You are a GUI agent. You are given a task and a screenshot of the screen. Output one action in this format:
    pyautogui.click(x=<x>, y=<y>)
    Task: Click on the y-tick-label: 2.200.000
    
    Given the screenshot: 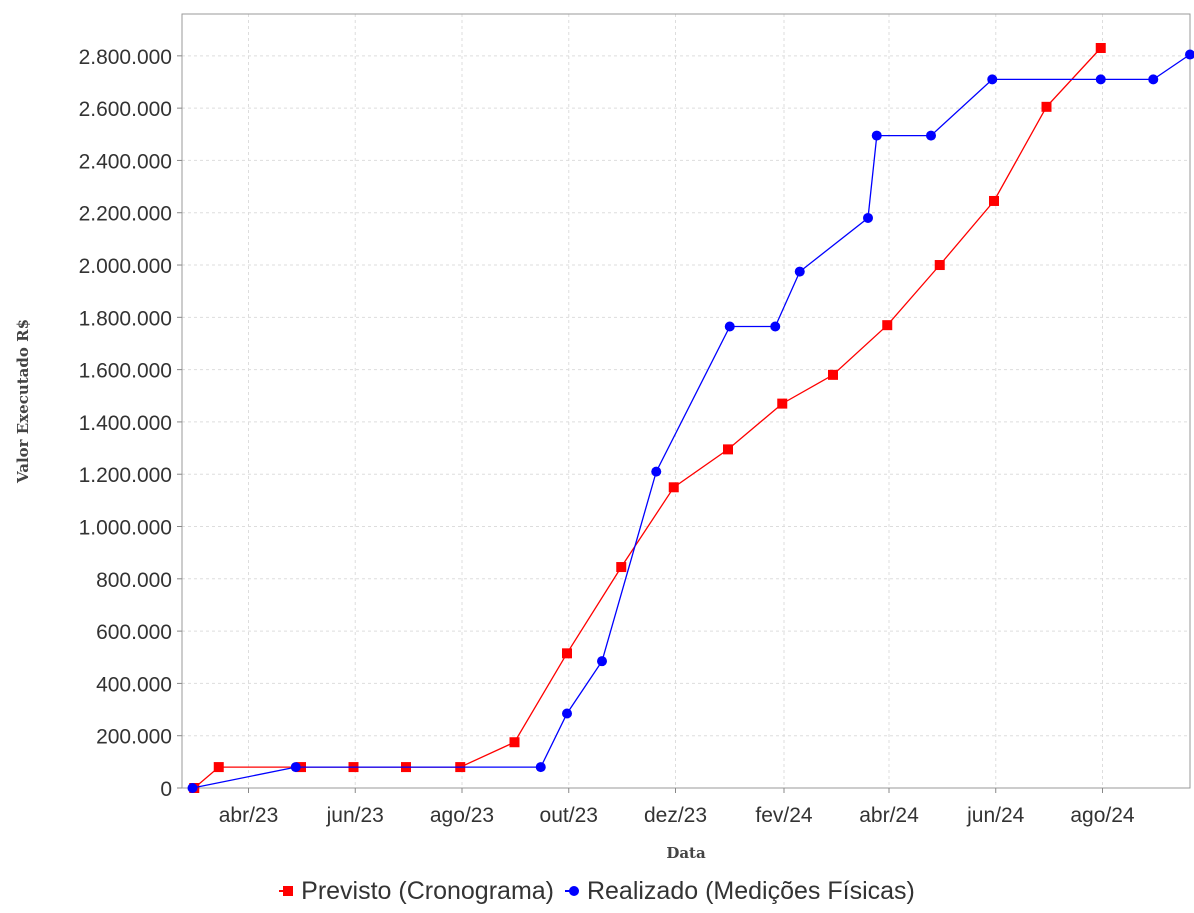 What is the action you would take?
    pyautogui.click(x=125, y=214)
    